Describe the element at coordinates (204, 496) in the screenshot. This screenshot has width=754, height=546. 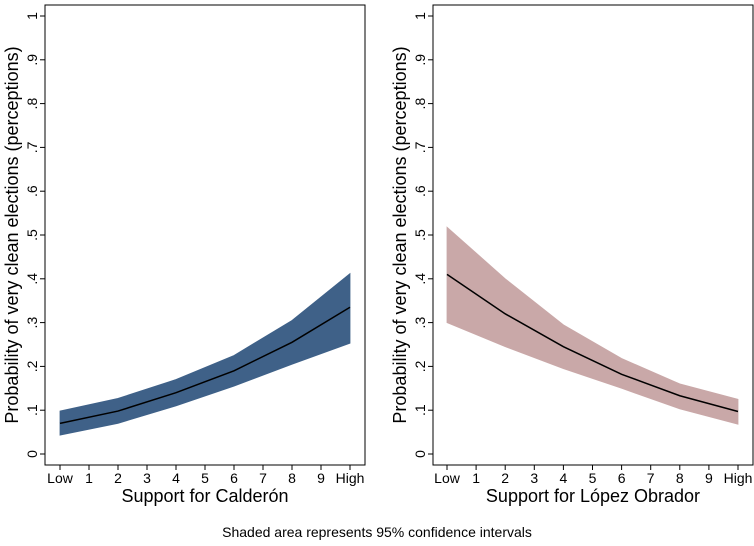
I see `x-axis-title: Support for Calderón` at that location.